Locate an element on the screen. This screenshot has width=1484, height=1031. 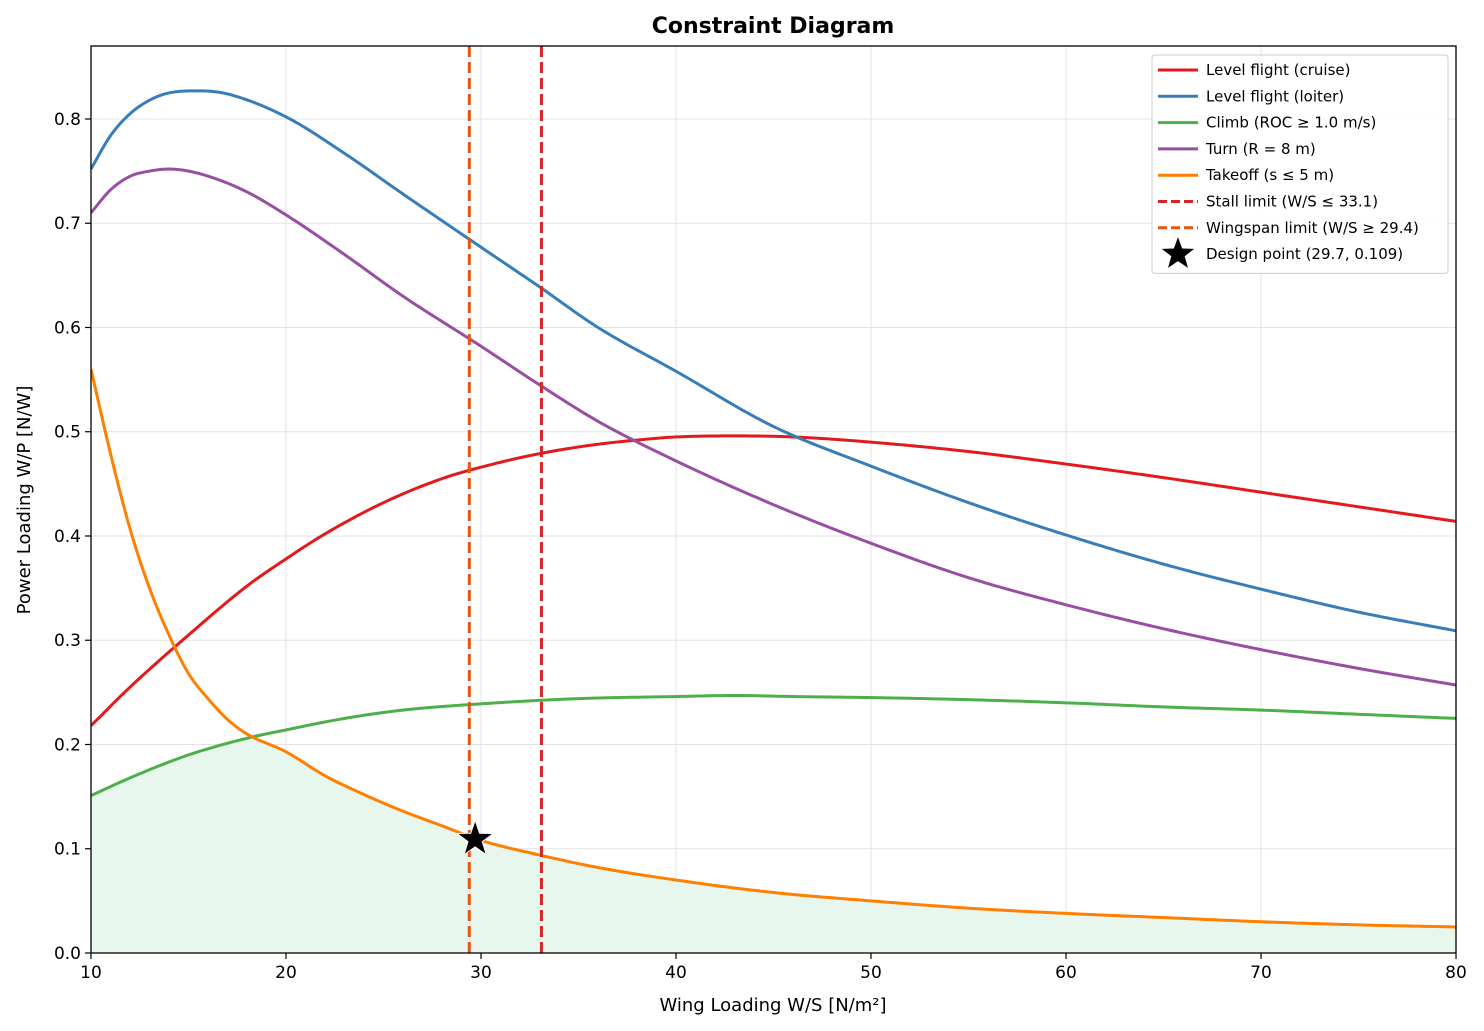
y-tick-label: 0.2 is located at coordinates (67, 745).